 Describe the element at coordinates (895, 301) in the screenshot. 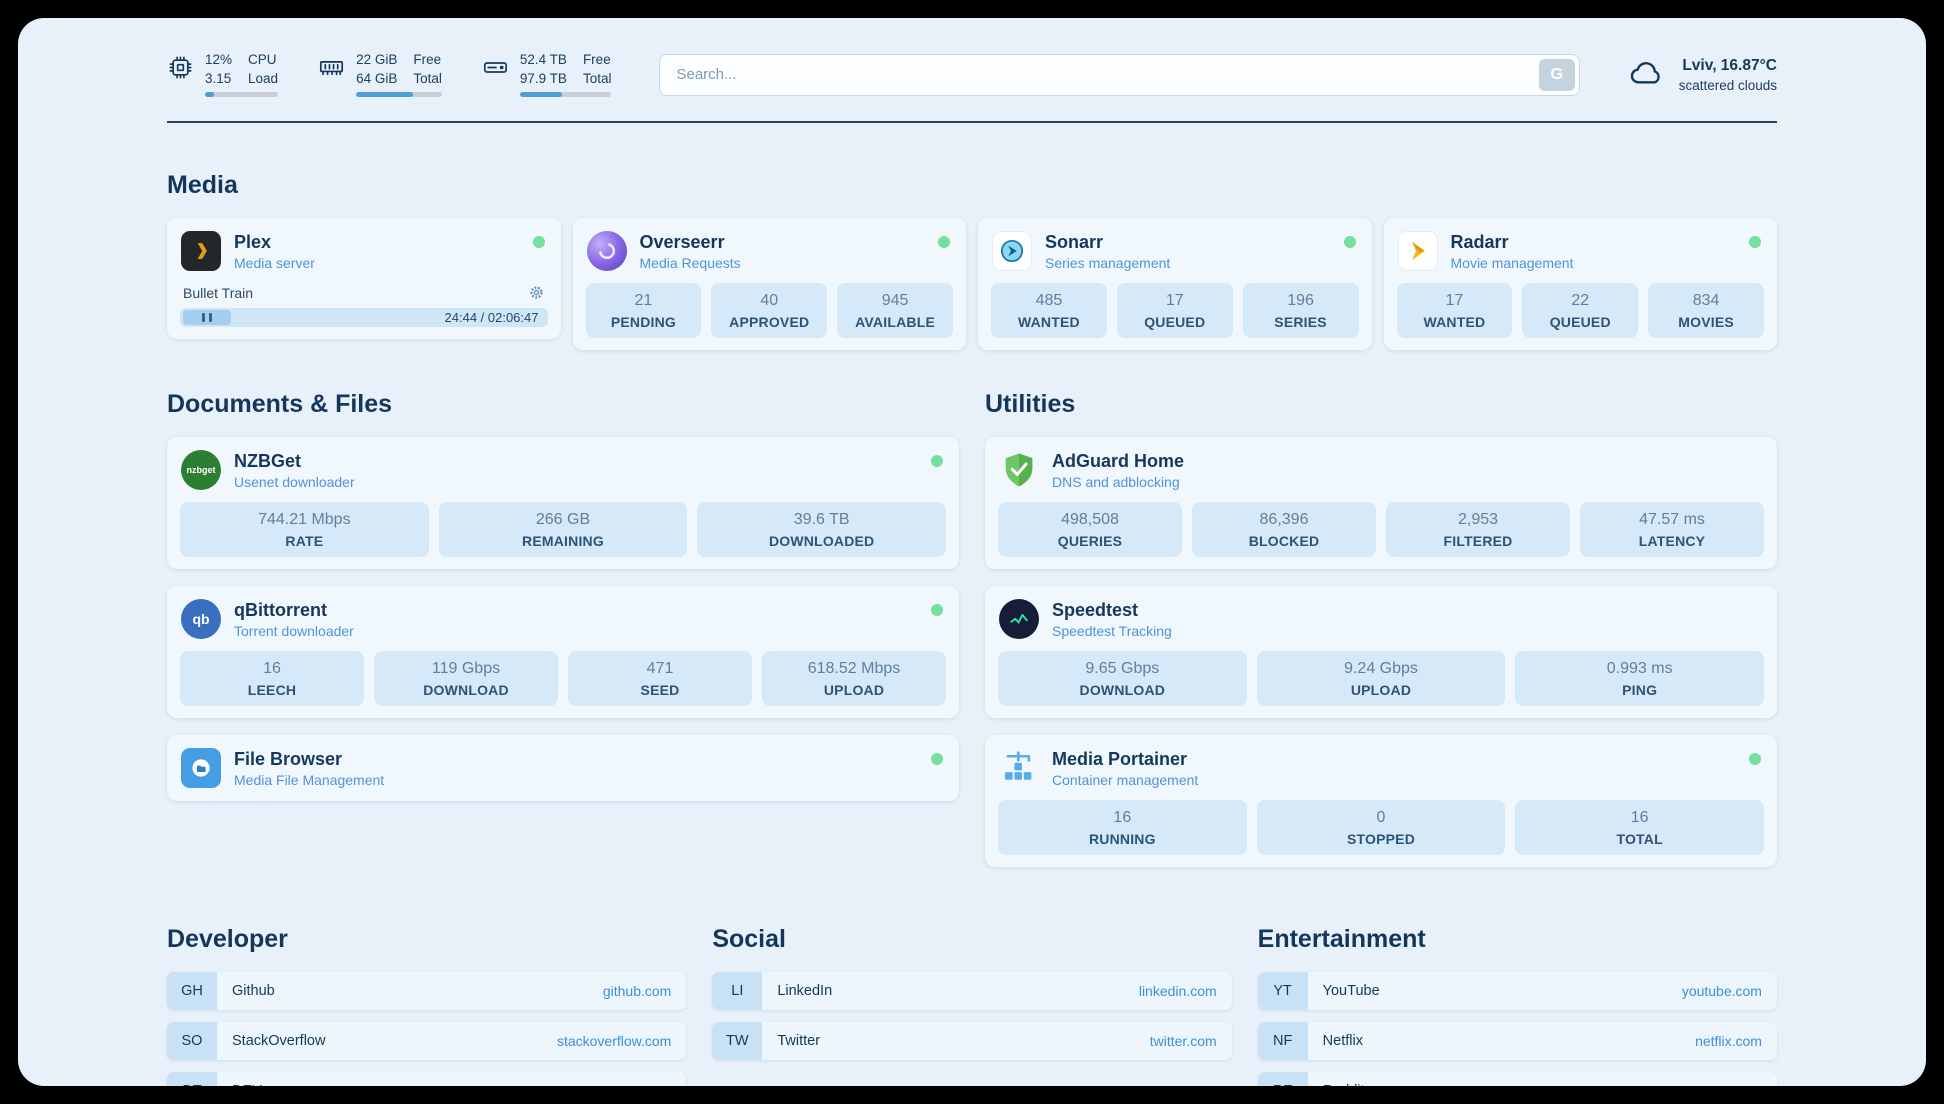

I see `stat-value: 945` at that location.